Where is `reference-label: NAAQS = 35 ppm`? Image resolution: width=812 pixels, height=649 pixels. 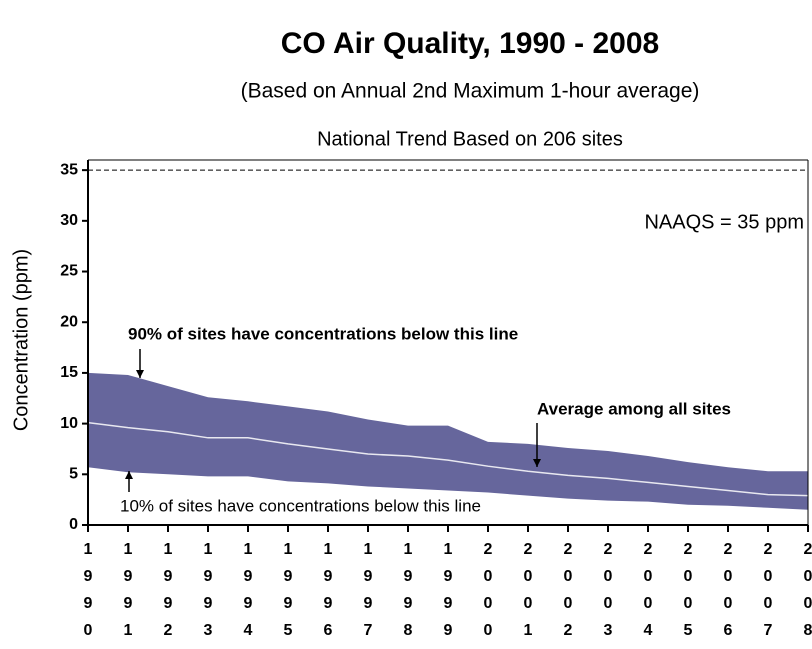
reference-label: NAAQS = 35 ppm is located at coordinates (724, 222).